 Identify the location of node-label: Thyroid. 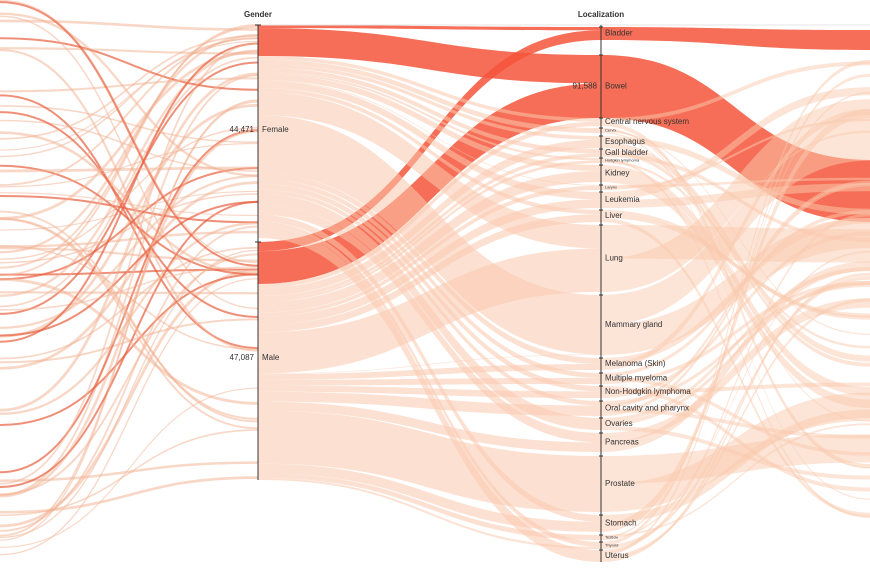
(611, 545).